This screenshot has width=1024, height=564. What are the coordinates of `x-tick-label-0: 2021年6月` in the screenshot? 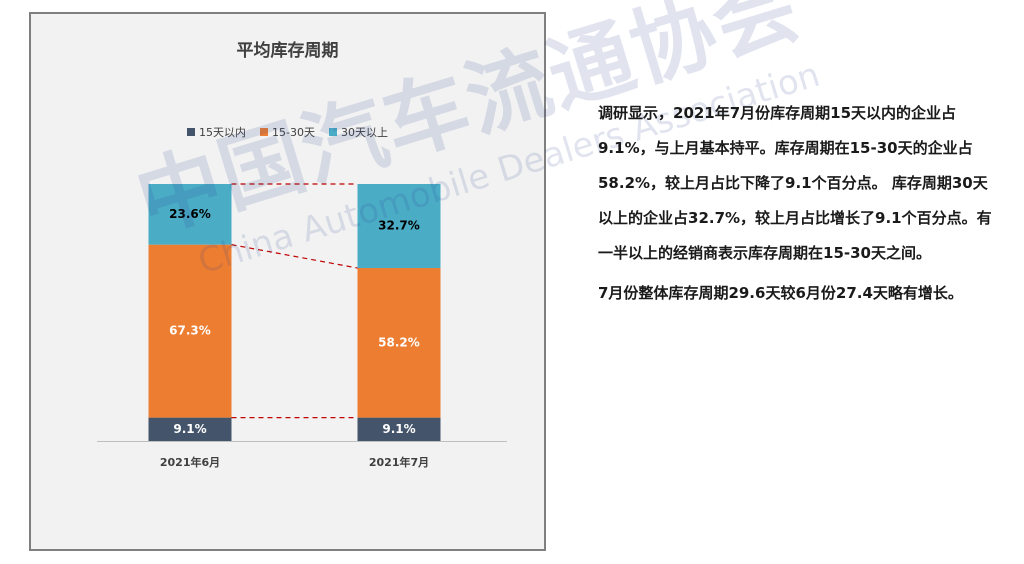 It's located at (190, 462).